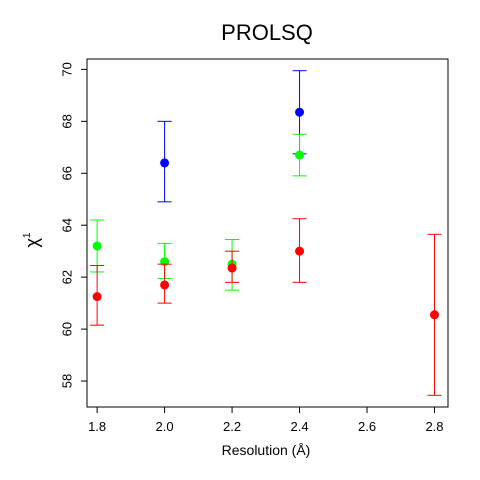  I want to click on x-tick-label: 1.8, so click(97, 426).